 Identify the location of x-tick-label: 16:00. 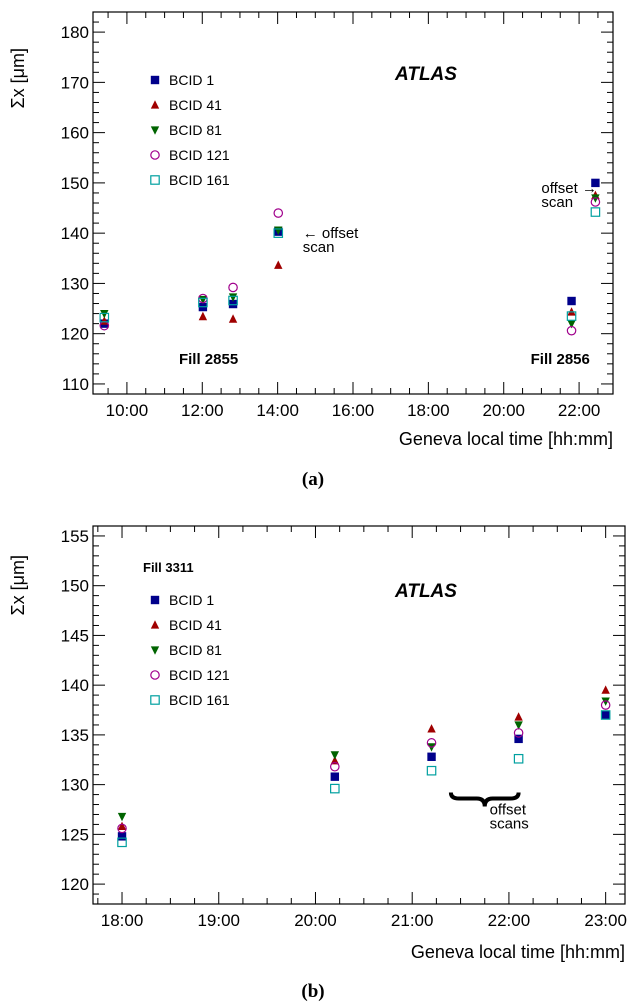
(353, 410).